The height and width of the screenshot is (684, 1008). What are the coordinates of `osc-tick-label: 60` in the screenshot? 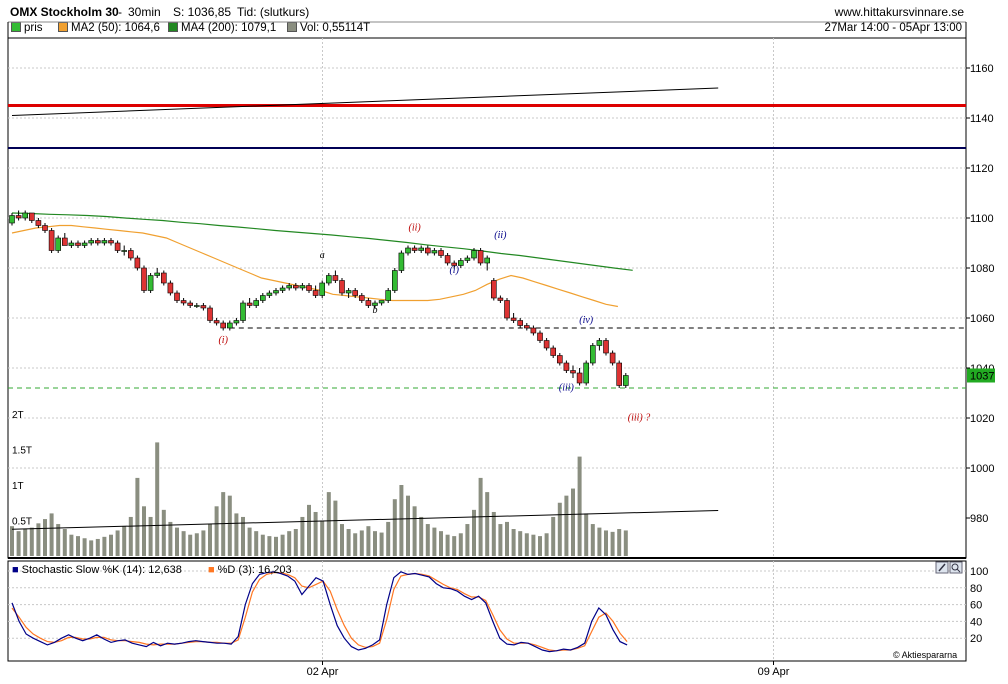 It's located at (976, 606).